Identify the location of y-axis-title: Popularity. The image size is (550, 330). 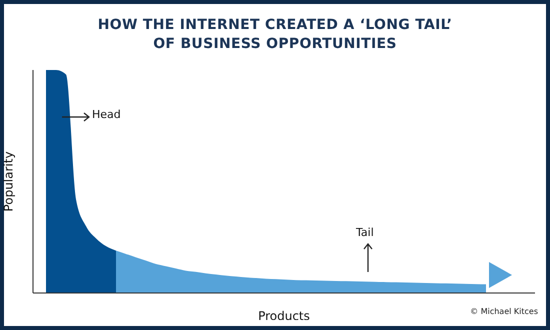
(8, 181).